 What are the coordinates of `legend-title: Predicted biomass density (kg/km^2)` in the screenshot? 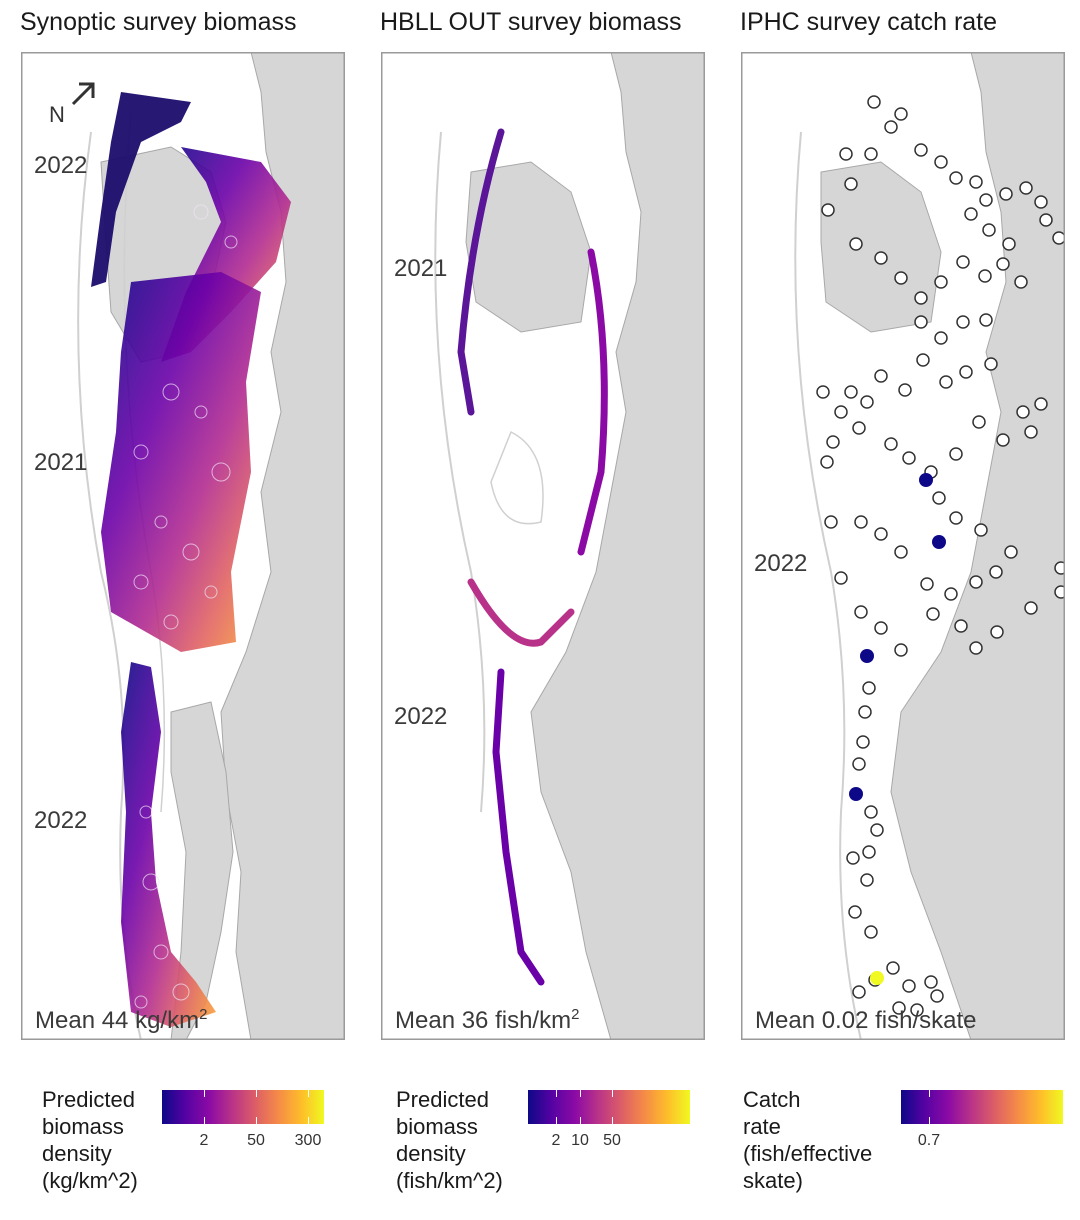 It's located at (90, 1140).